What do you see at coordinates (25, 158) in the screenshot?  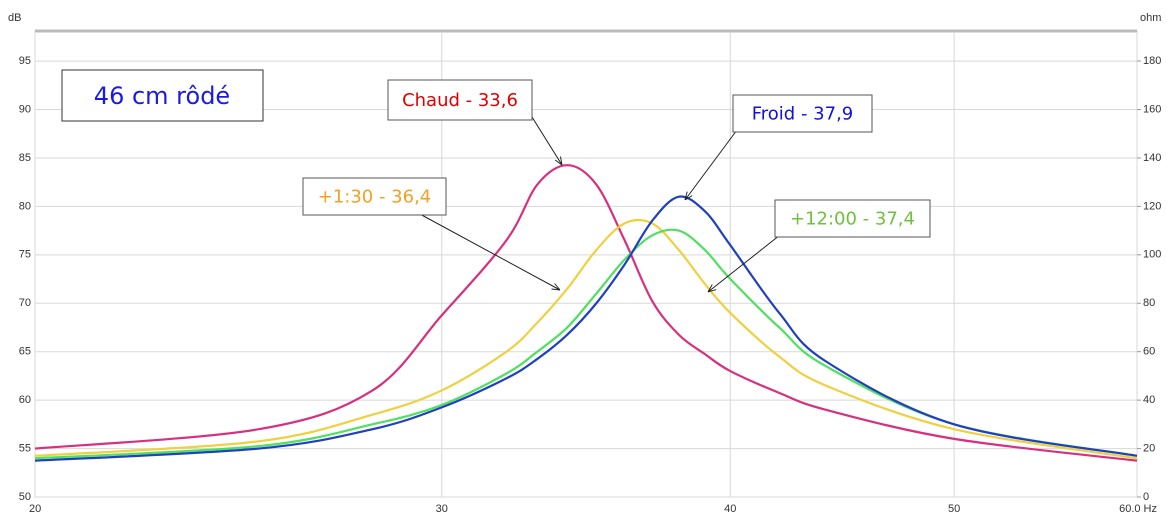 I see `y-tick-label: 85` at bounding box center [25, 158].